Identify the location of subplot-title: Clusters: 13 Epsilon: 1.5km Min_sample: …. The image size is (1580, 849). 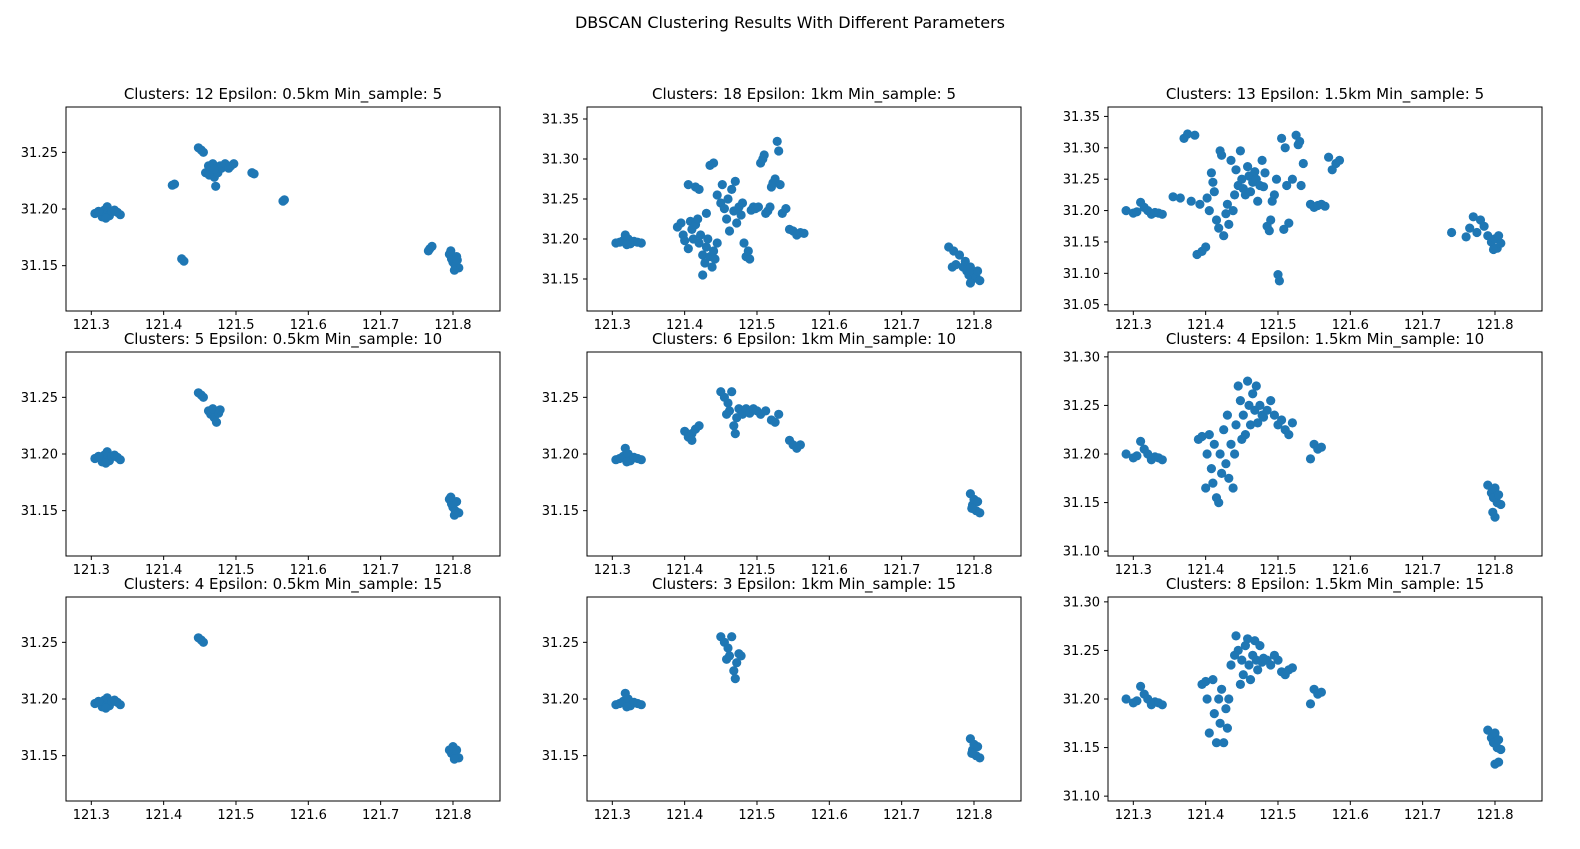
(1325, 94).